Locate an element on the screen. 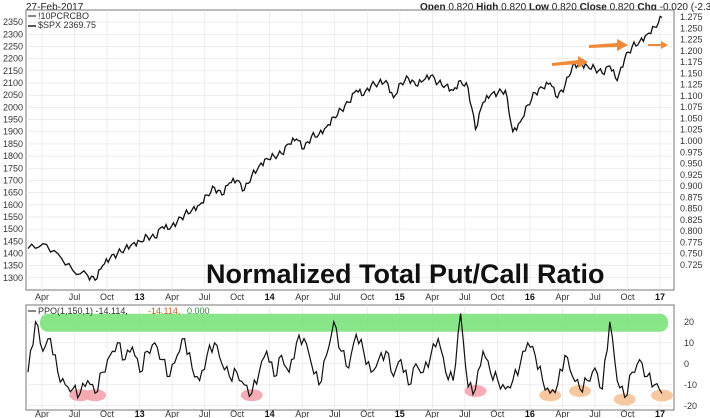 The image size is (710, 418). highlight-band is located at coordinates (354, 322).